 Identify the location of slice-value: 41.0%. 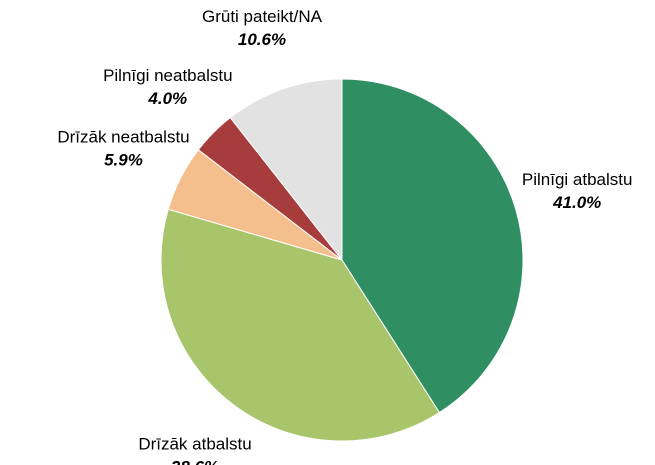
(576, 202).